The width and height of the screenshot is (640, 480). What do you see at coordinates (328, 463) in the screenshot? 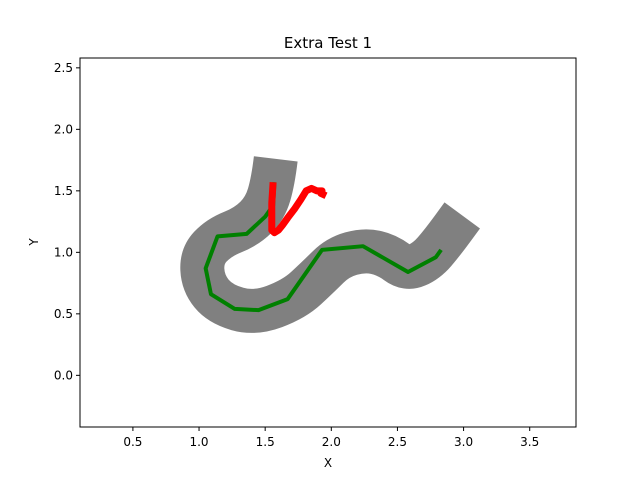
I see `x-axis-label: X` at bounding box center [328, 463].